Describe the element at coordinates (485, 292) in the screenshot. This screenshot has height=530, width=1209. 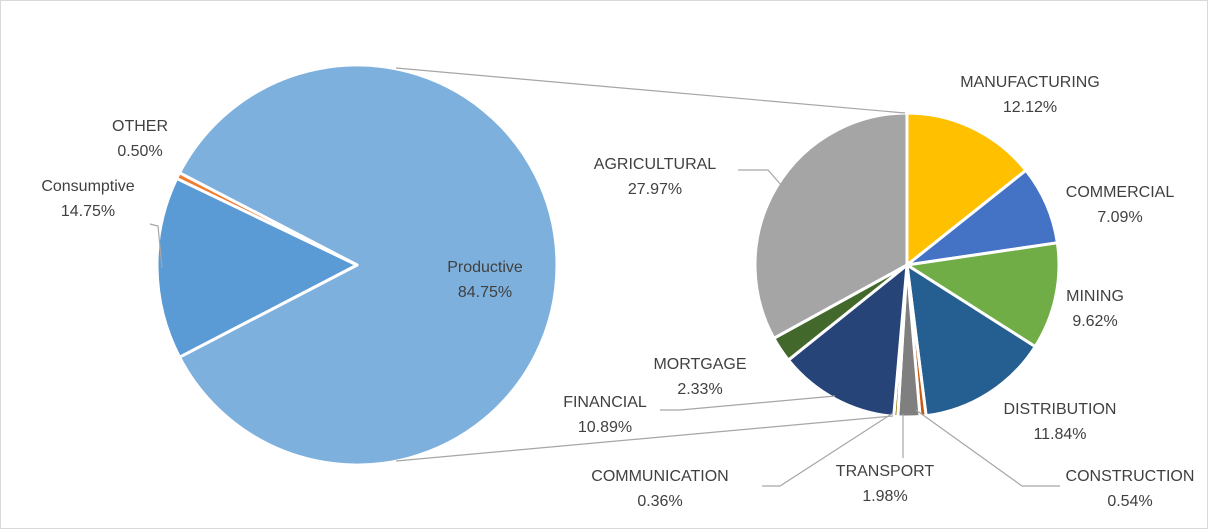
I see `slice-value-label: 84.75%` at that location.